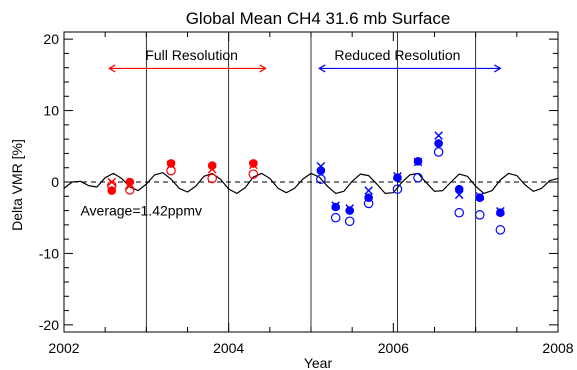  What do you see at coordinates (311, 183) in the screenshot?
I see `seasonal-curve` at bounding box center [311, 183].